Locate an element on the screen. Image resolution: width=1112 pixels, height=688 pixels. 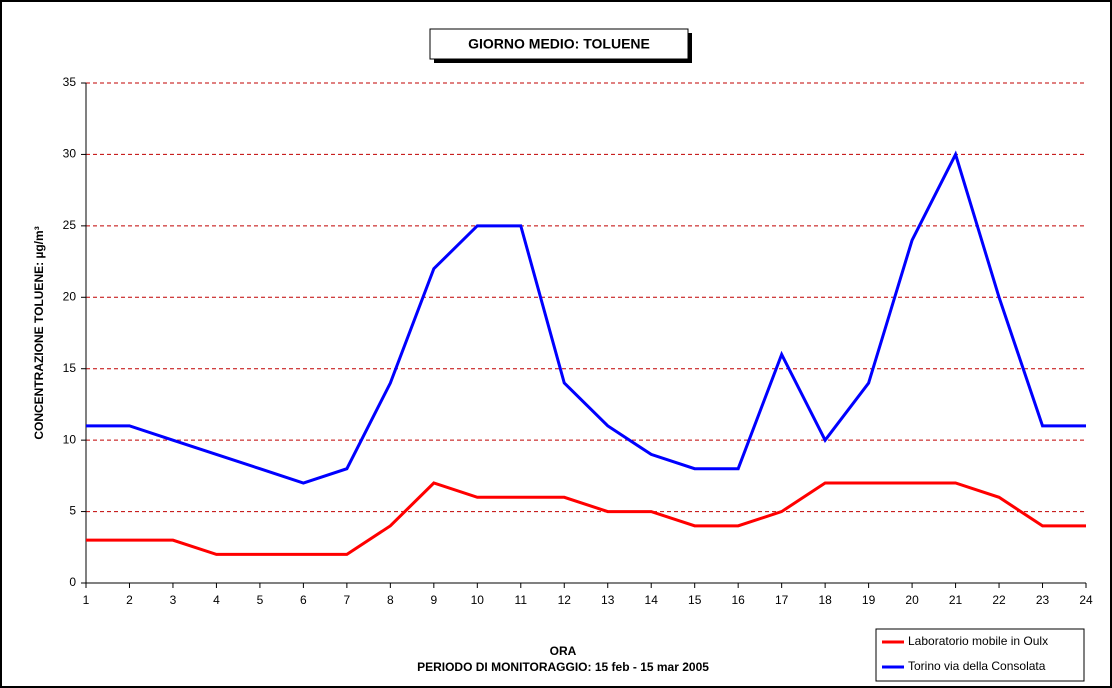
x-tick-label: 11 is located at coordinates (521, 600).